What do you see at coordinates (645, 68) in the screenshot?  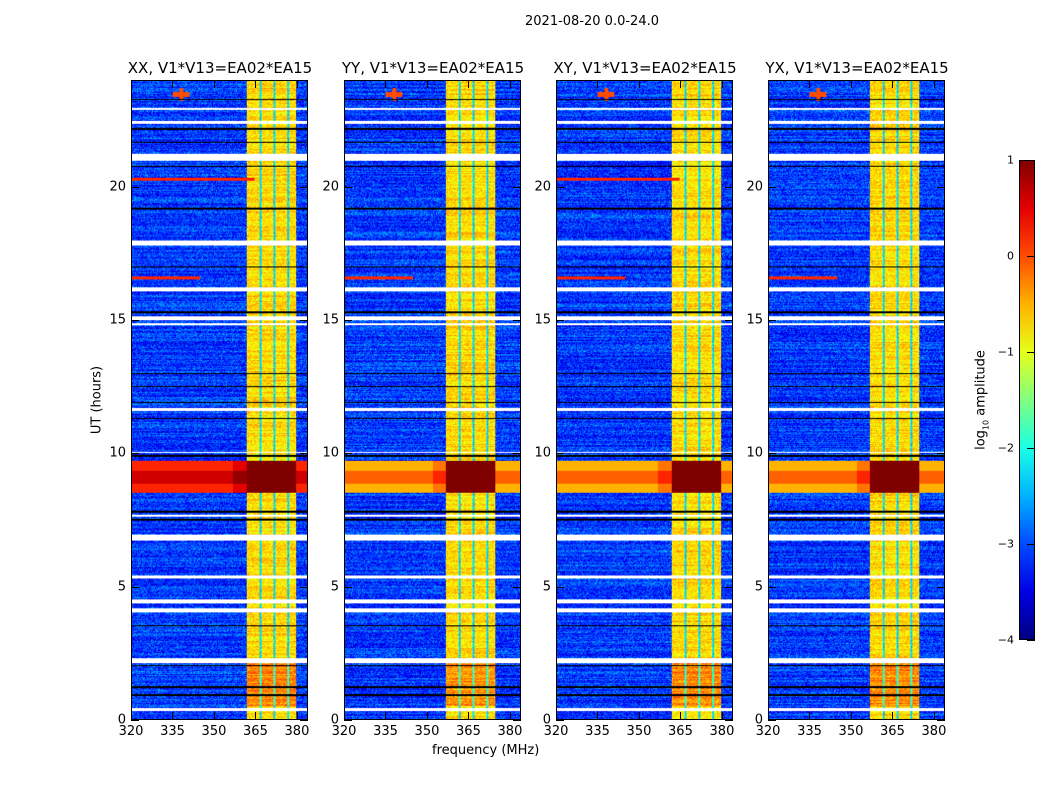 I see `panel-title-xy: XY, V1*V13=EA02*EA15` at bounding box center [645, 68].